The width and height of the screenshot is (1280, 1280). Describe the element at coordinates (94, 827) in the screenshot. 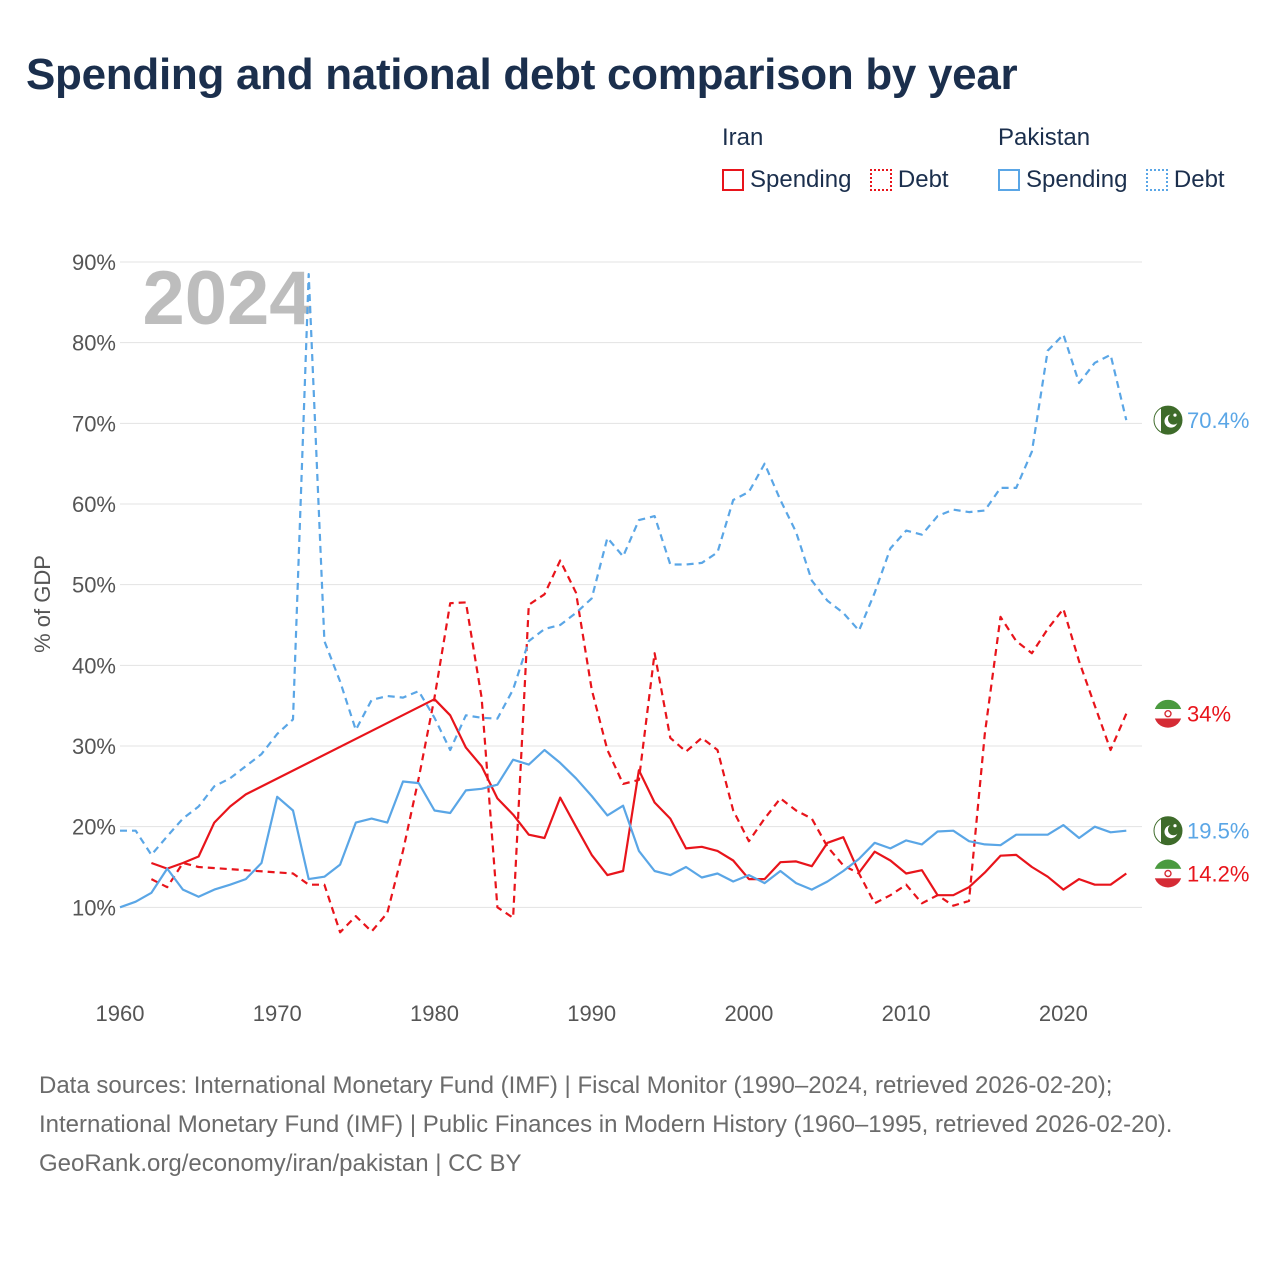

I see `y-tick-label: 20%` at that location.